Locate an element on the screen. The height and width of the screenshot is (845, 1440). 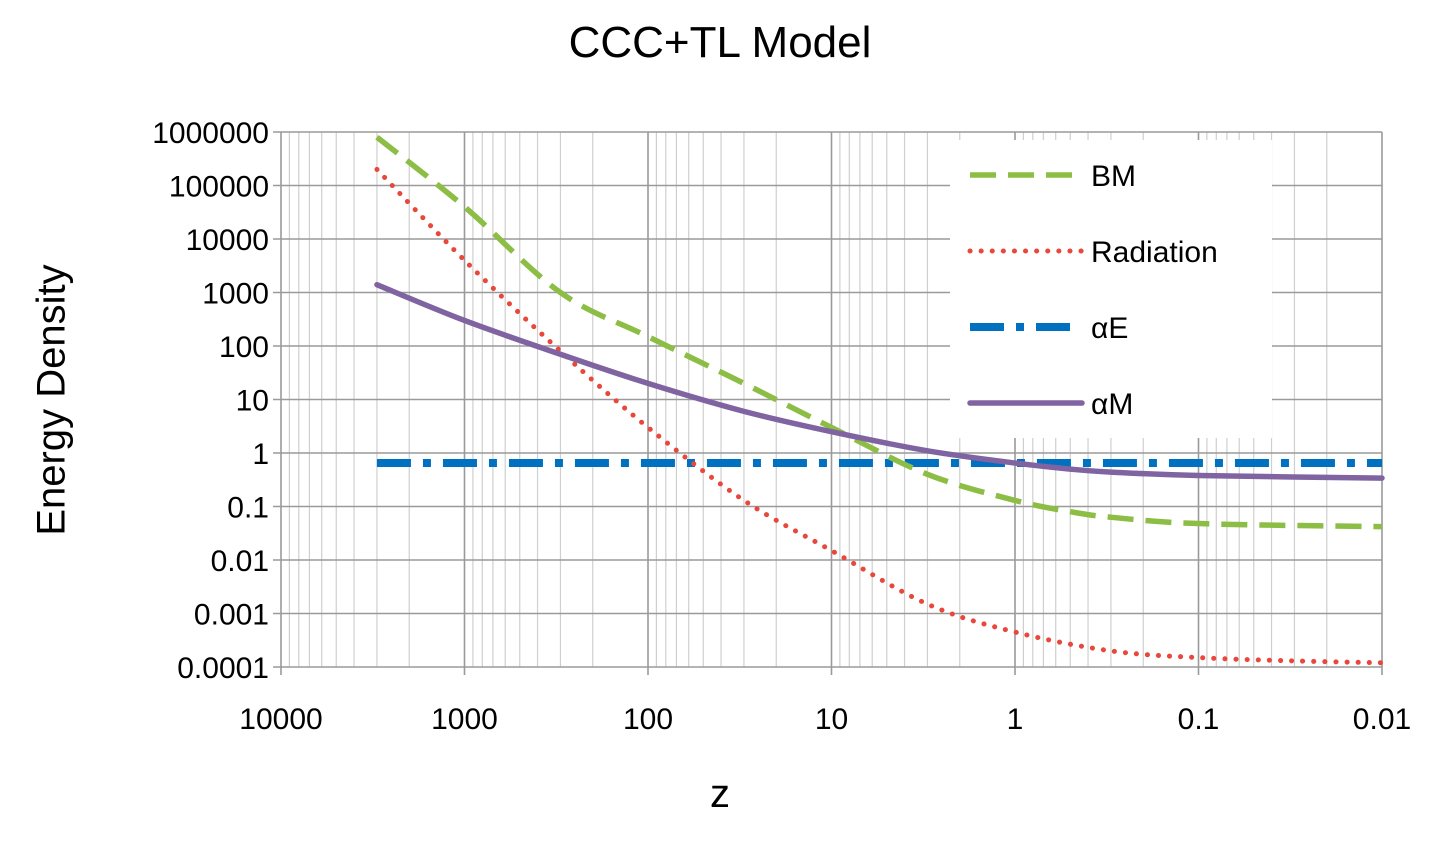
y-tick-label: 100000 is located at coordinates (219, 187).